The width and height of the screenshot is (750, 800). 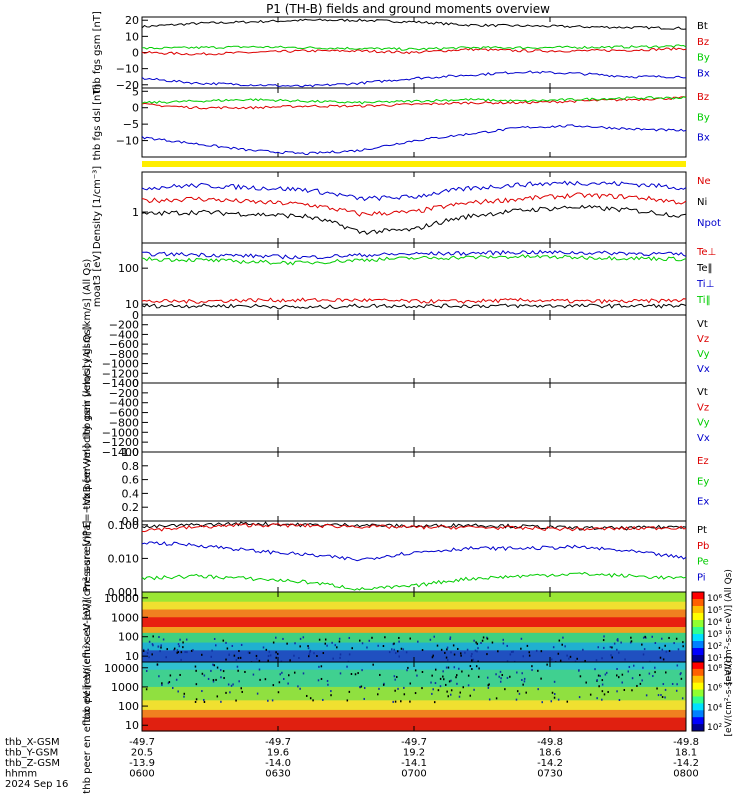 I want to click on y-tick-label: 20, so click(x=132, y=20).